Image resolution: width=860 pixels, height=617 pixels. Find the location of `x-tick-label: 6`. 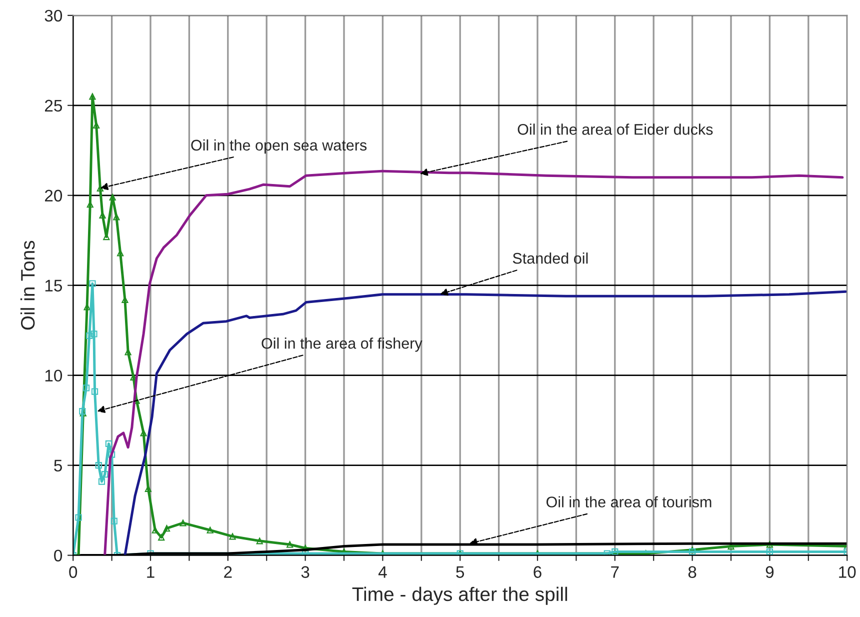

x-tick-label: 6 is located at coordinates (538, 572).